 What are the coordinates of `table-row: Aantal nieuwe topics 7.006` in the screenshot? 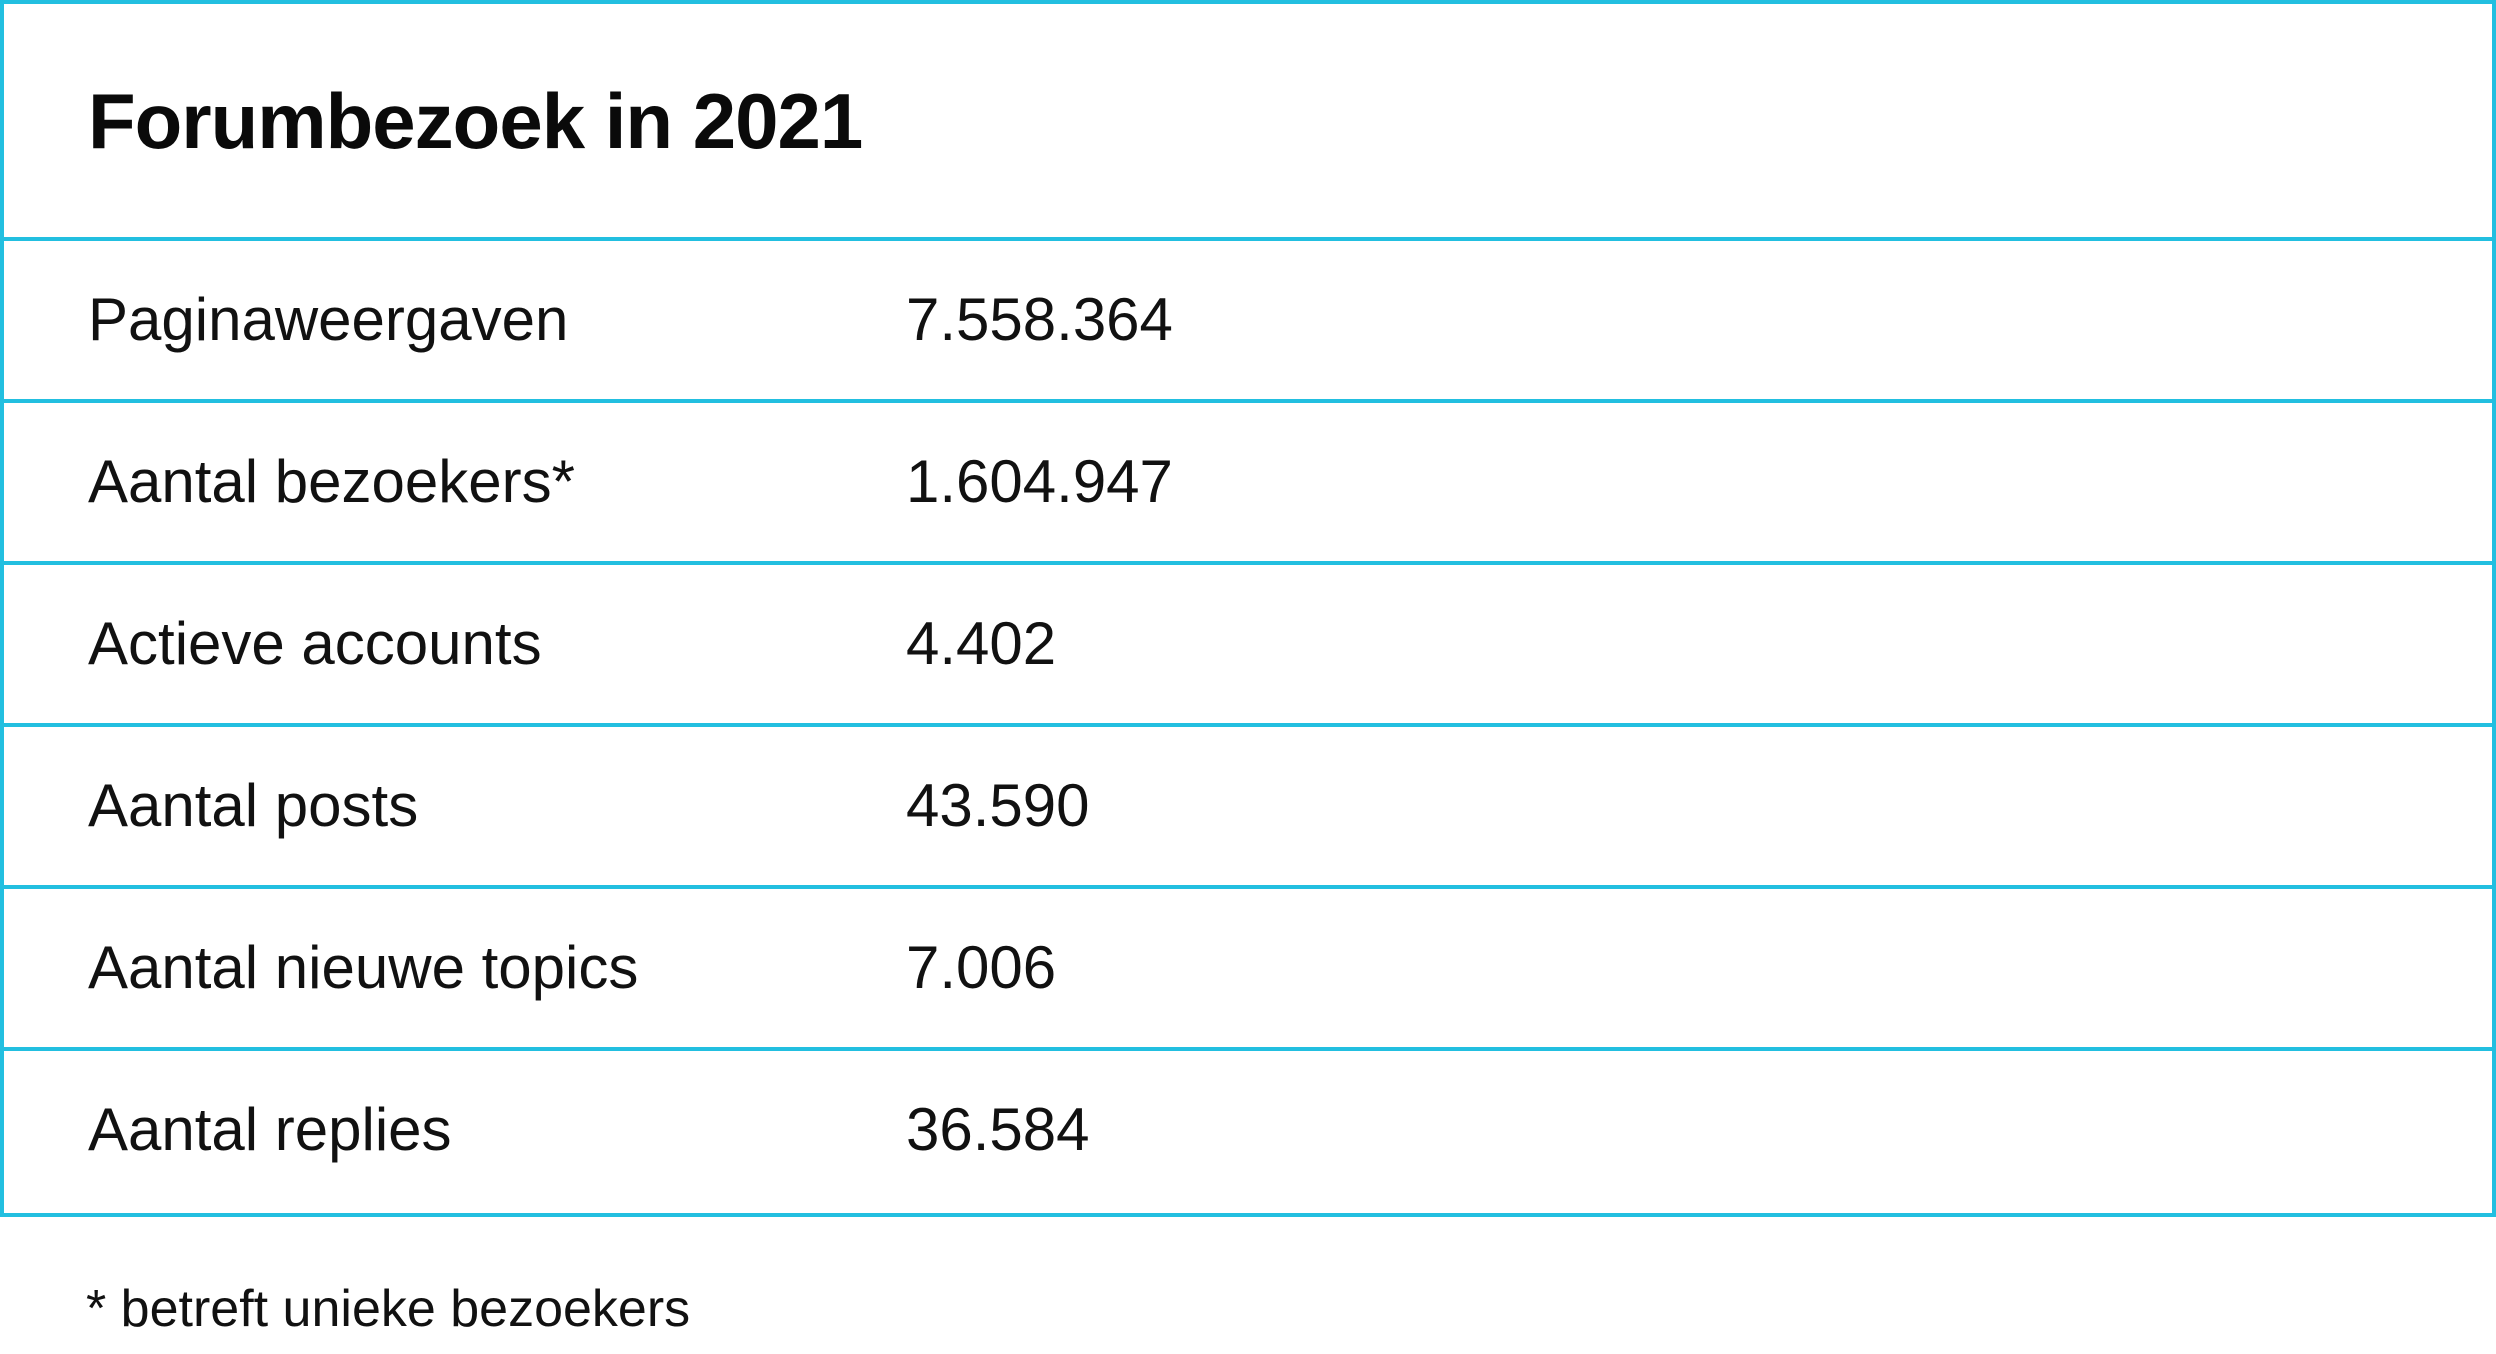 It's located at (1248, 970).